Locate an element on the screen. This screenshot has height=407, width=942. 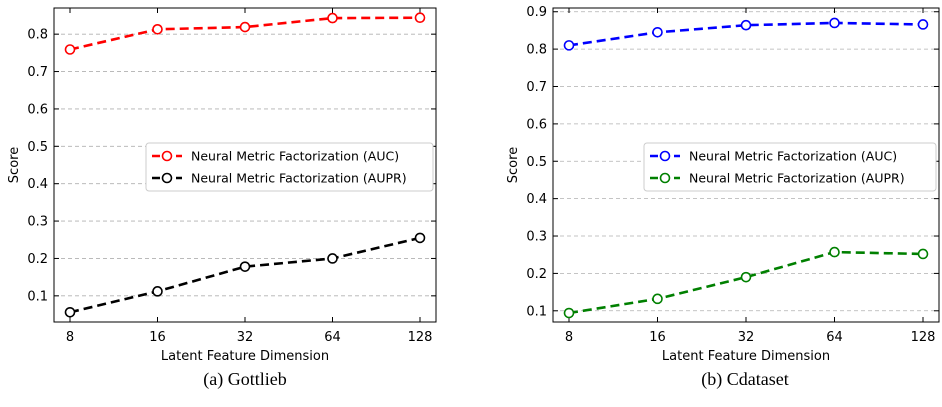
y-tick-label: 0.9 is located at coordinates (536, 12).